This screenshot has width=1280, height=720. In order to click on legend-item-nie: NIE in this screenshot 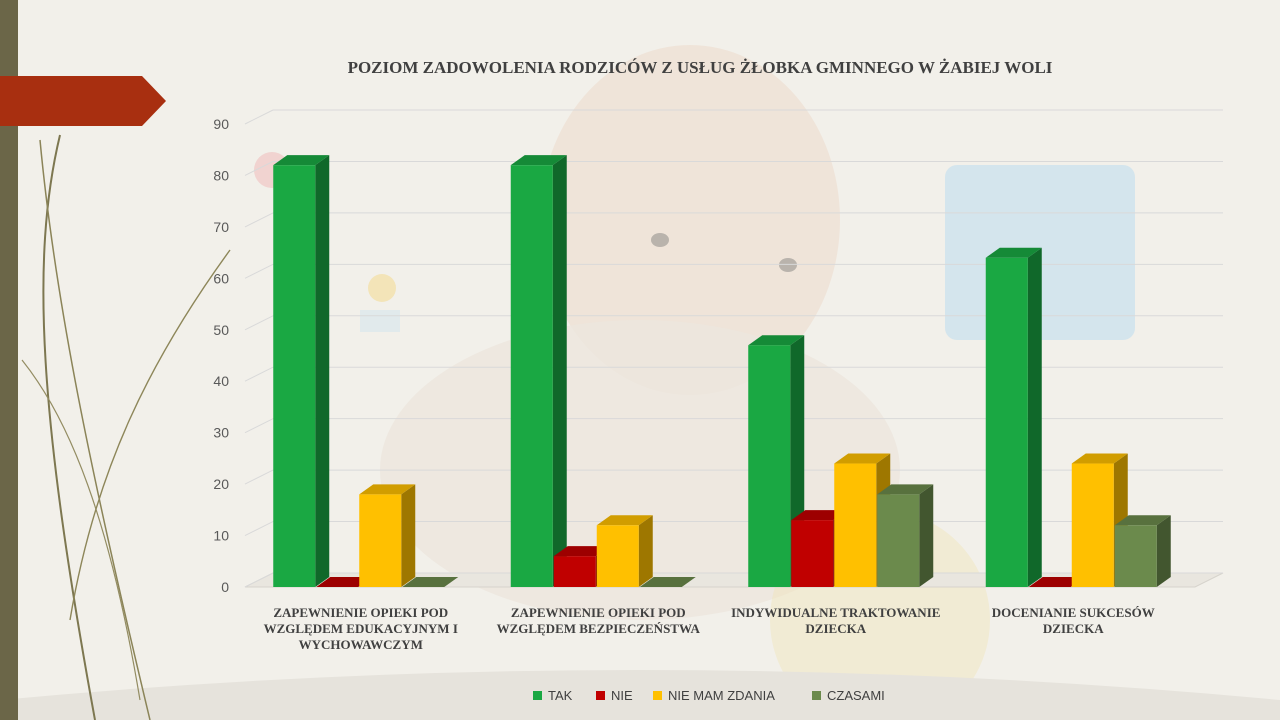, I will do `click(614, 695)`.